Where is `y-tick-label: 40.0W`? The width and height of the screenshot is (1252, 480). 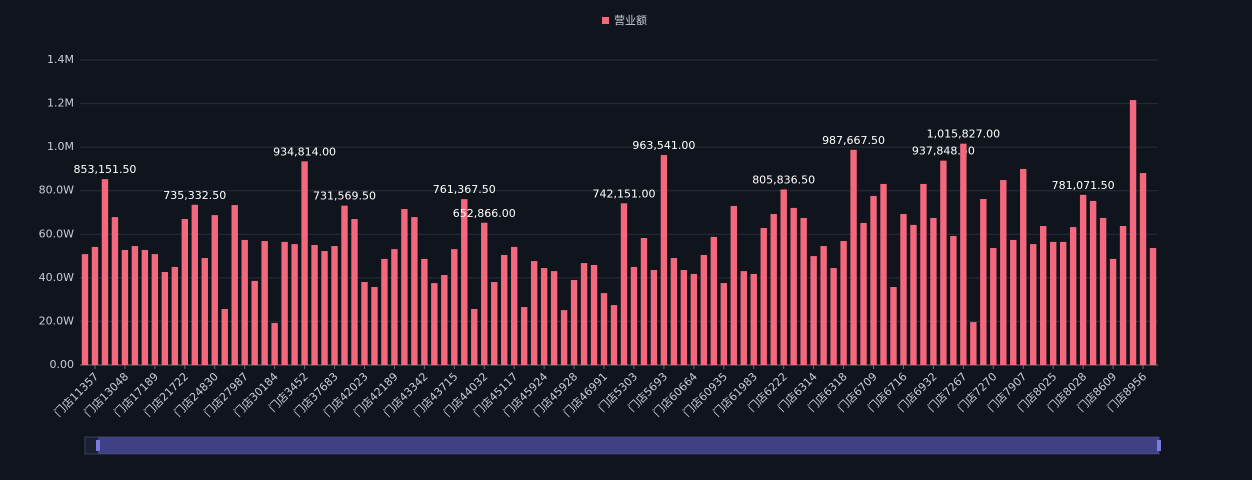
y-tick-label: 40.0W is located at coordinates (56, 277).